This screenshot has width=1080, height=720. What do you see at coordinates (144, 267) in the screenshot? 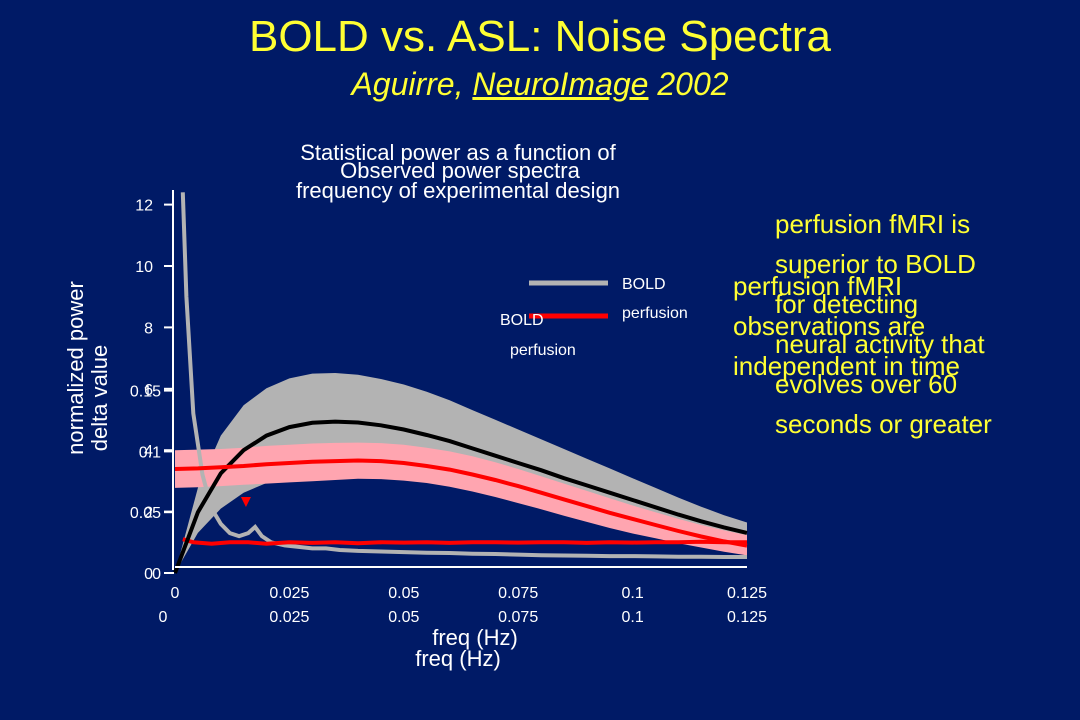
I see `spectrum-y-tick-label: 10` at bounding box center [144, 267].